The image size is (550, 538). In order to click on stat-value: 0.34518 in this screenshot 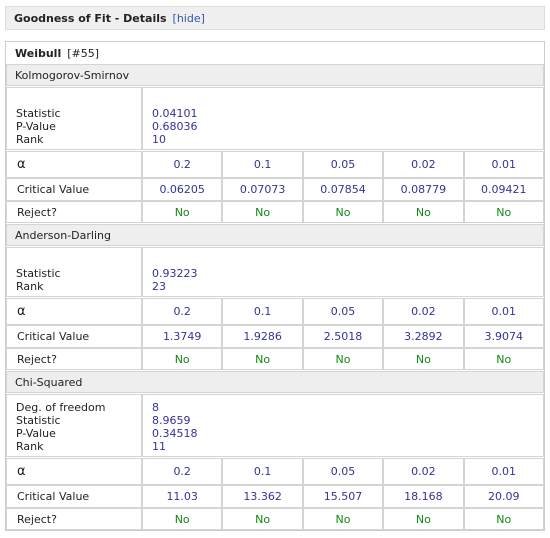, I will do `click(175, 433)`.